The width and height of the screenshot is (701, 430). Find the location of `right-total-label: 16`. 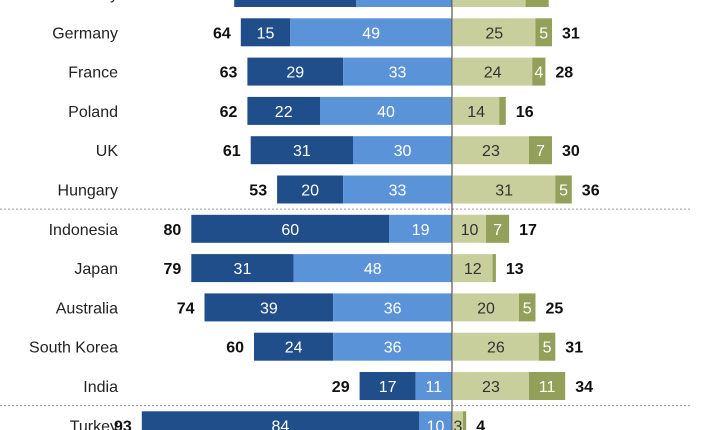

right-total-label: 16 is located at coordinates (525, 112).